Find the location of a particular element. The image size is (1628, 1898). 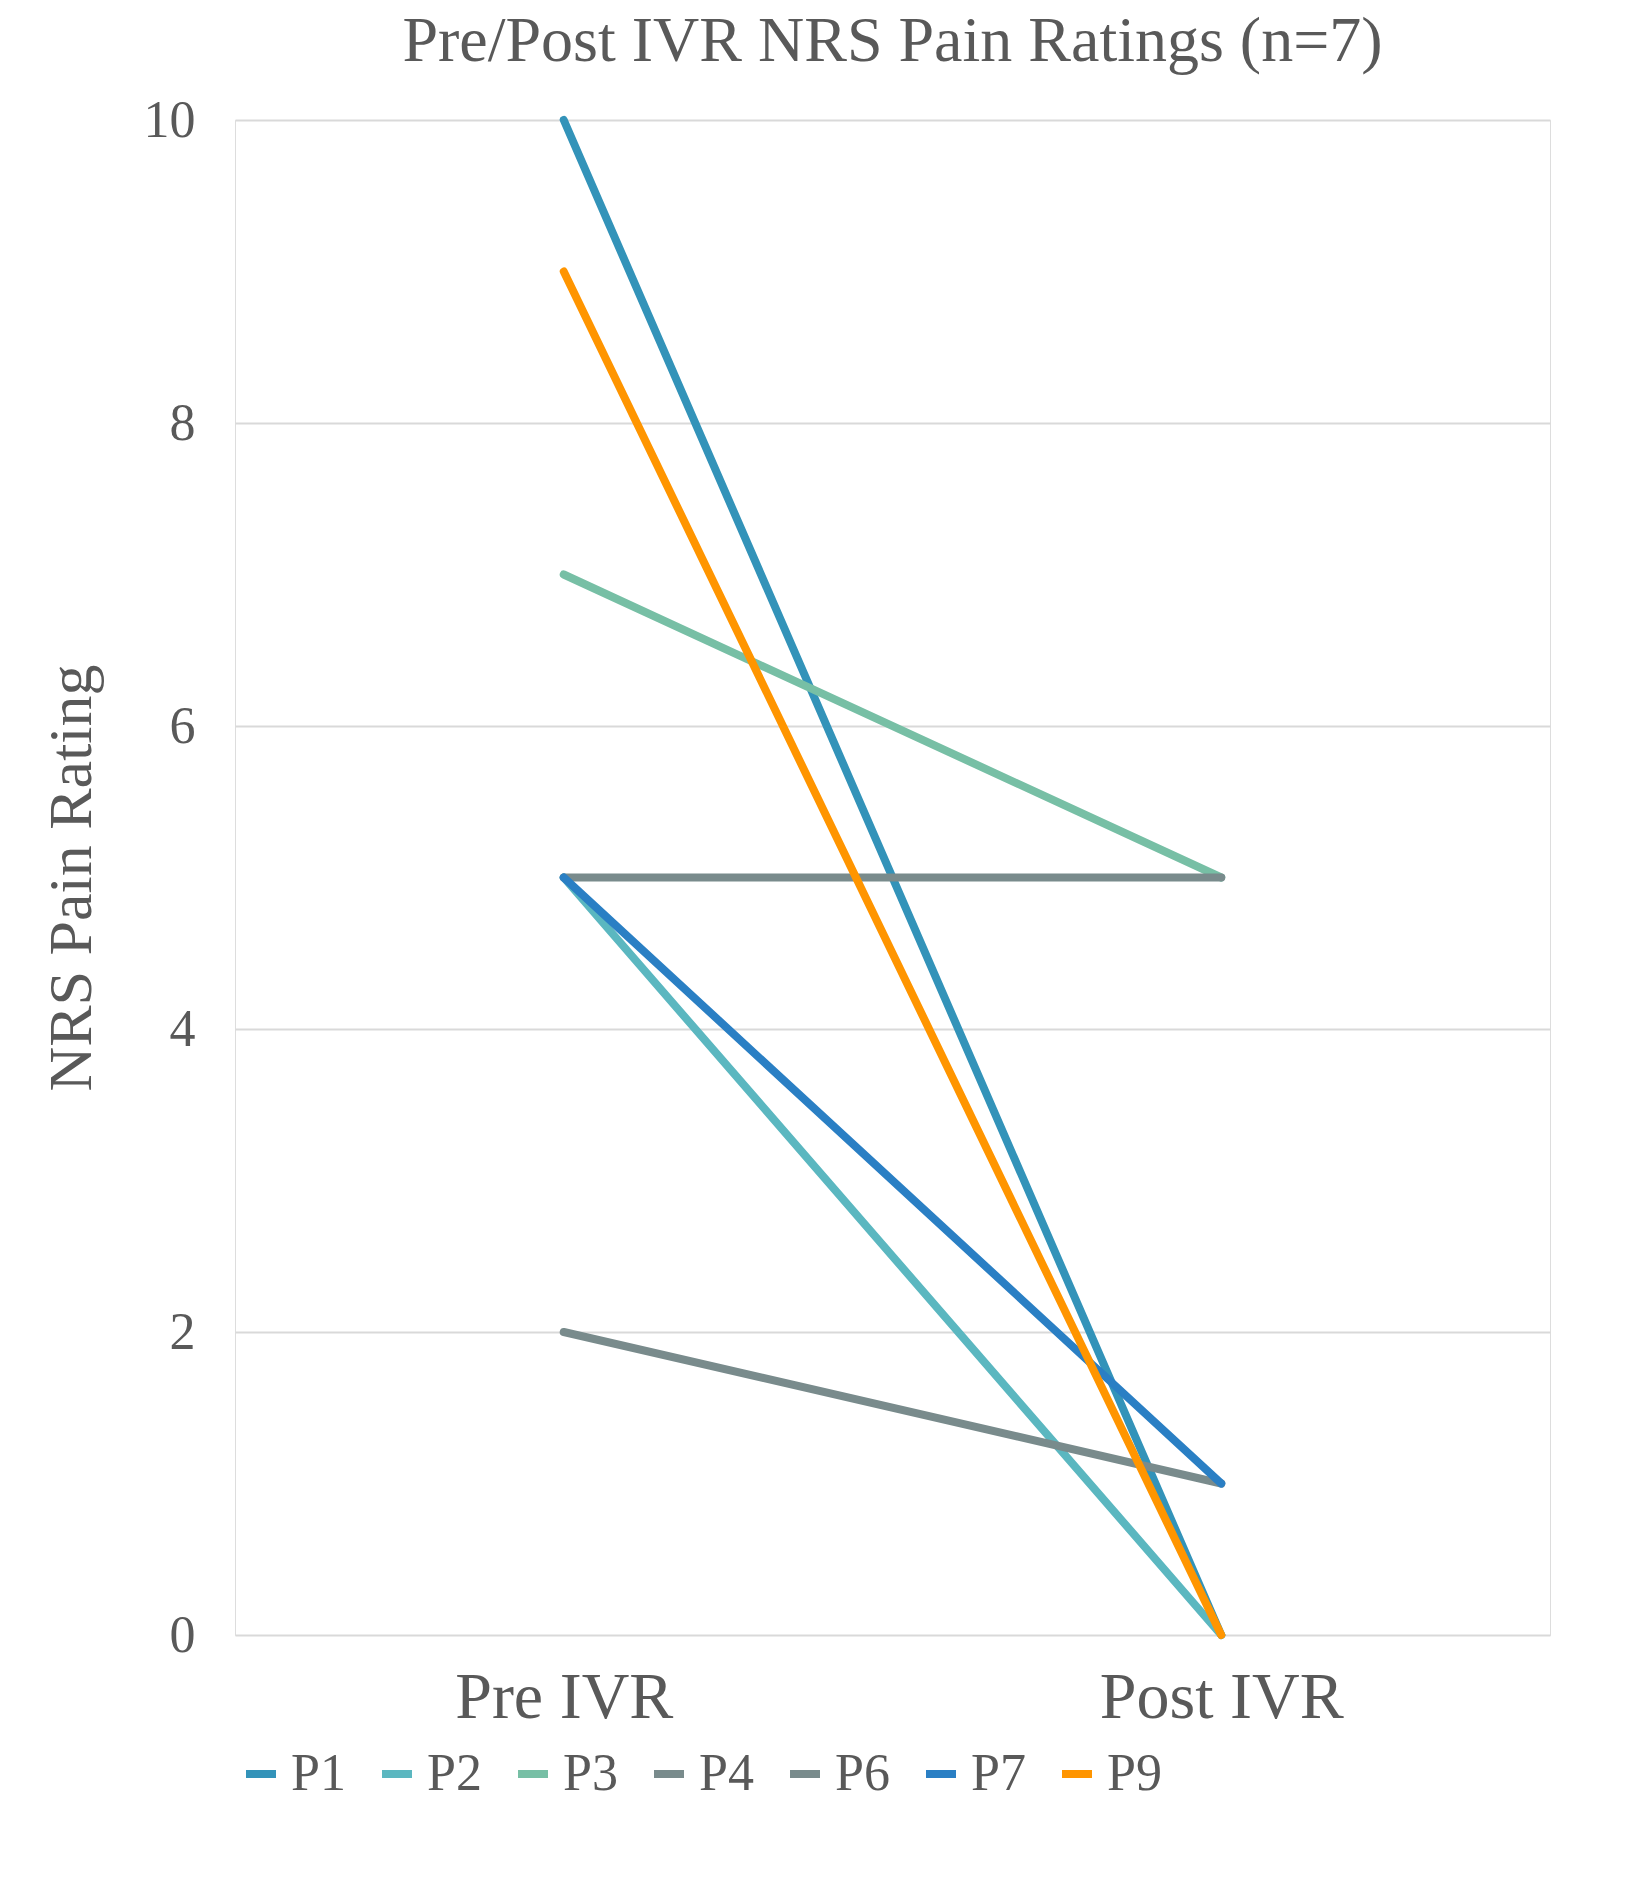

y-tick-label: 0 is located at coordinates (182, 1634).